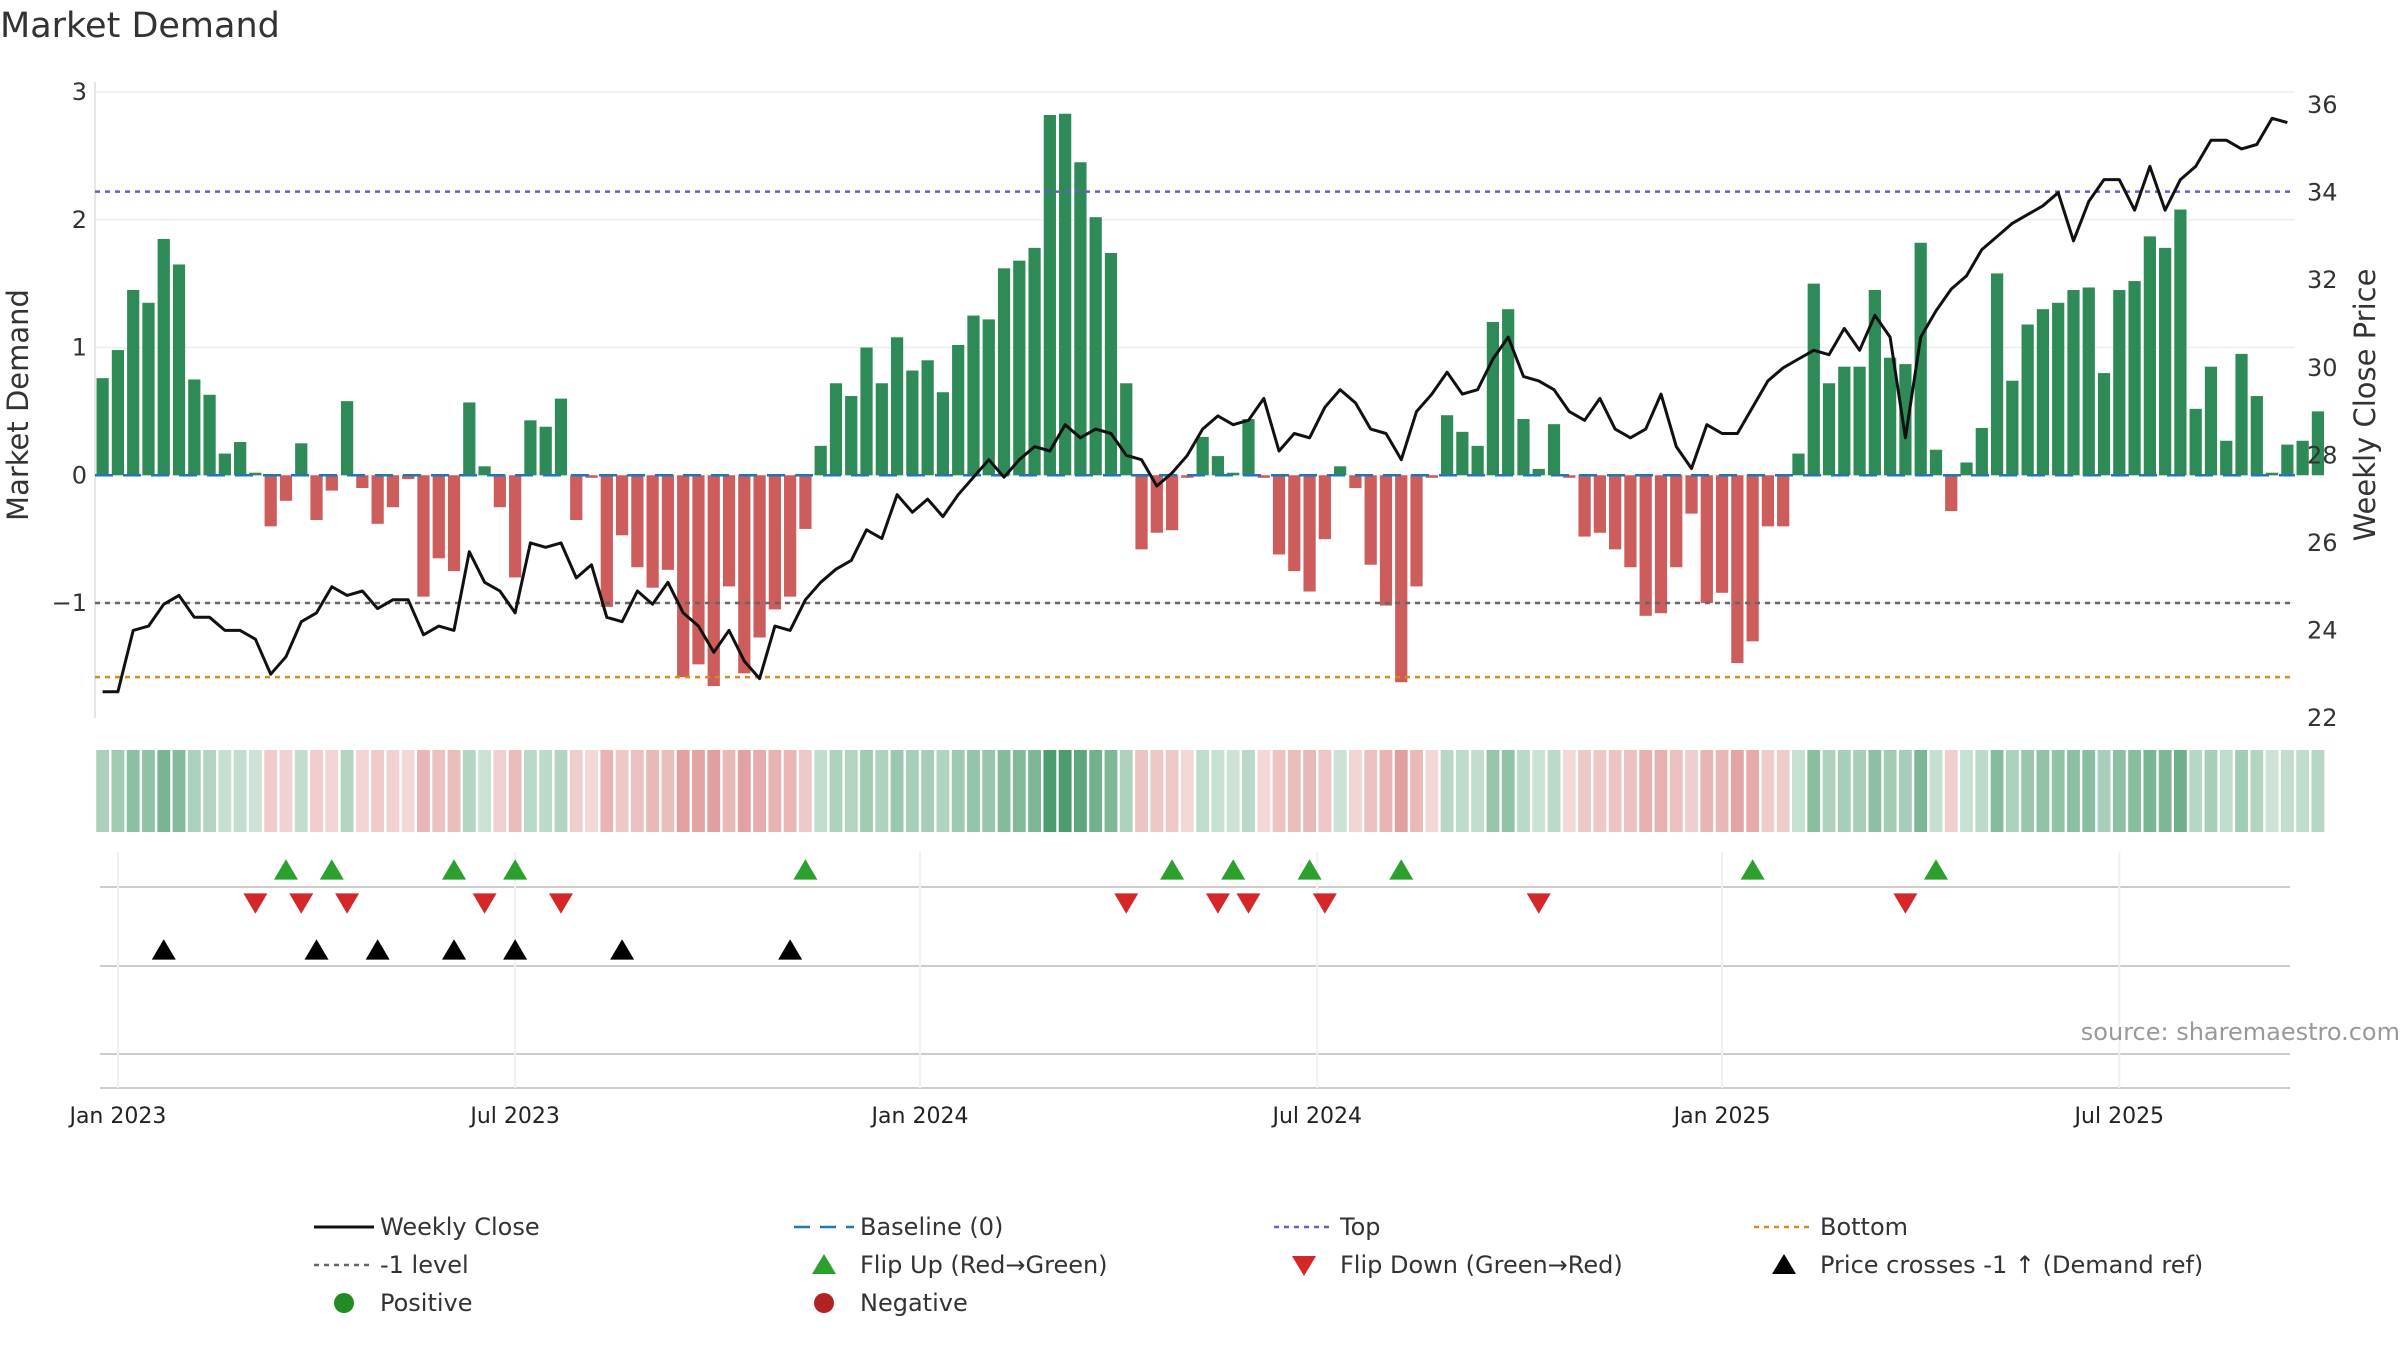  What do you see at coordinates (896, 1227) in the screenshot?
I see `legend-item: Baseline (0)` at bounding box center [896, 1227].